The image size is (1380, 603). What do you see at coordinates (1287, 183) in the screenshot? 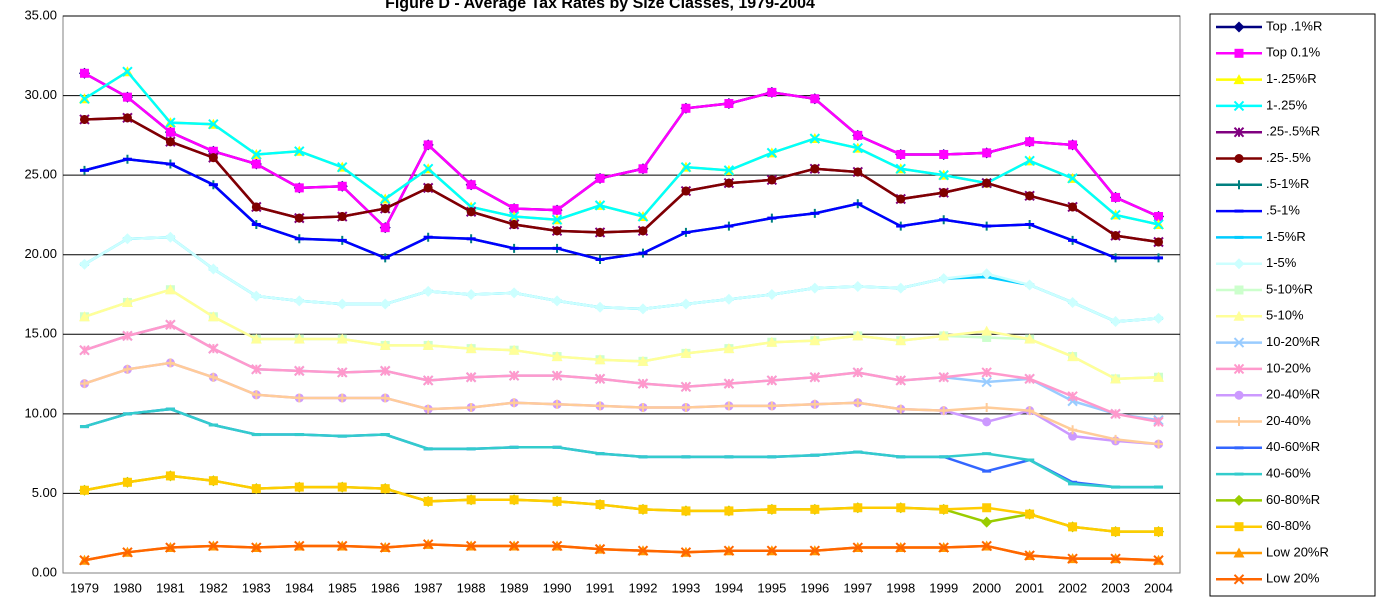
I see `legend-label: .5-1%R` at bounding box center [1287, 183].